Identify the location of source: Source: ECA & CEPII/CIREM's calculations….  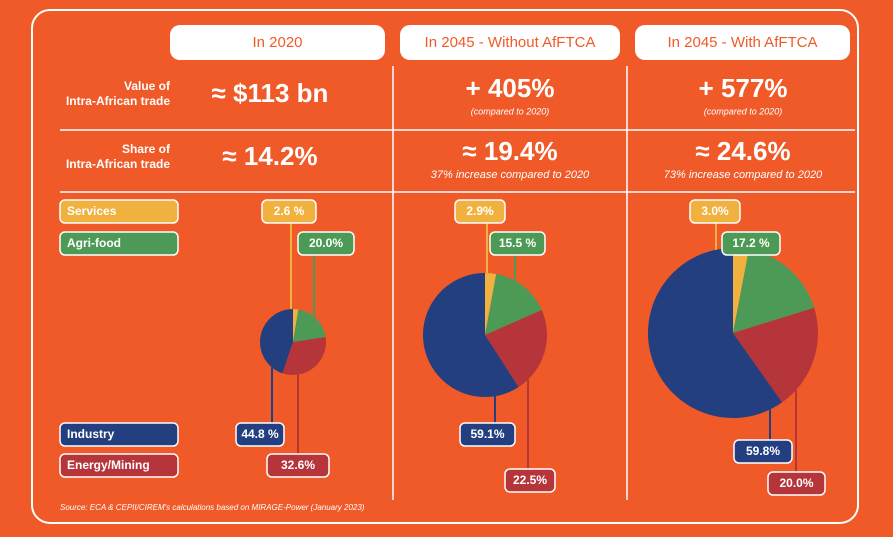
(212, 507).